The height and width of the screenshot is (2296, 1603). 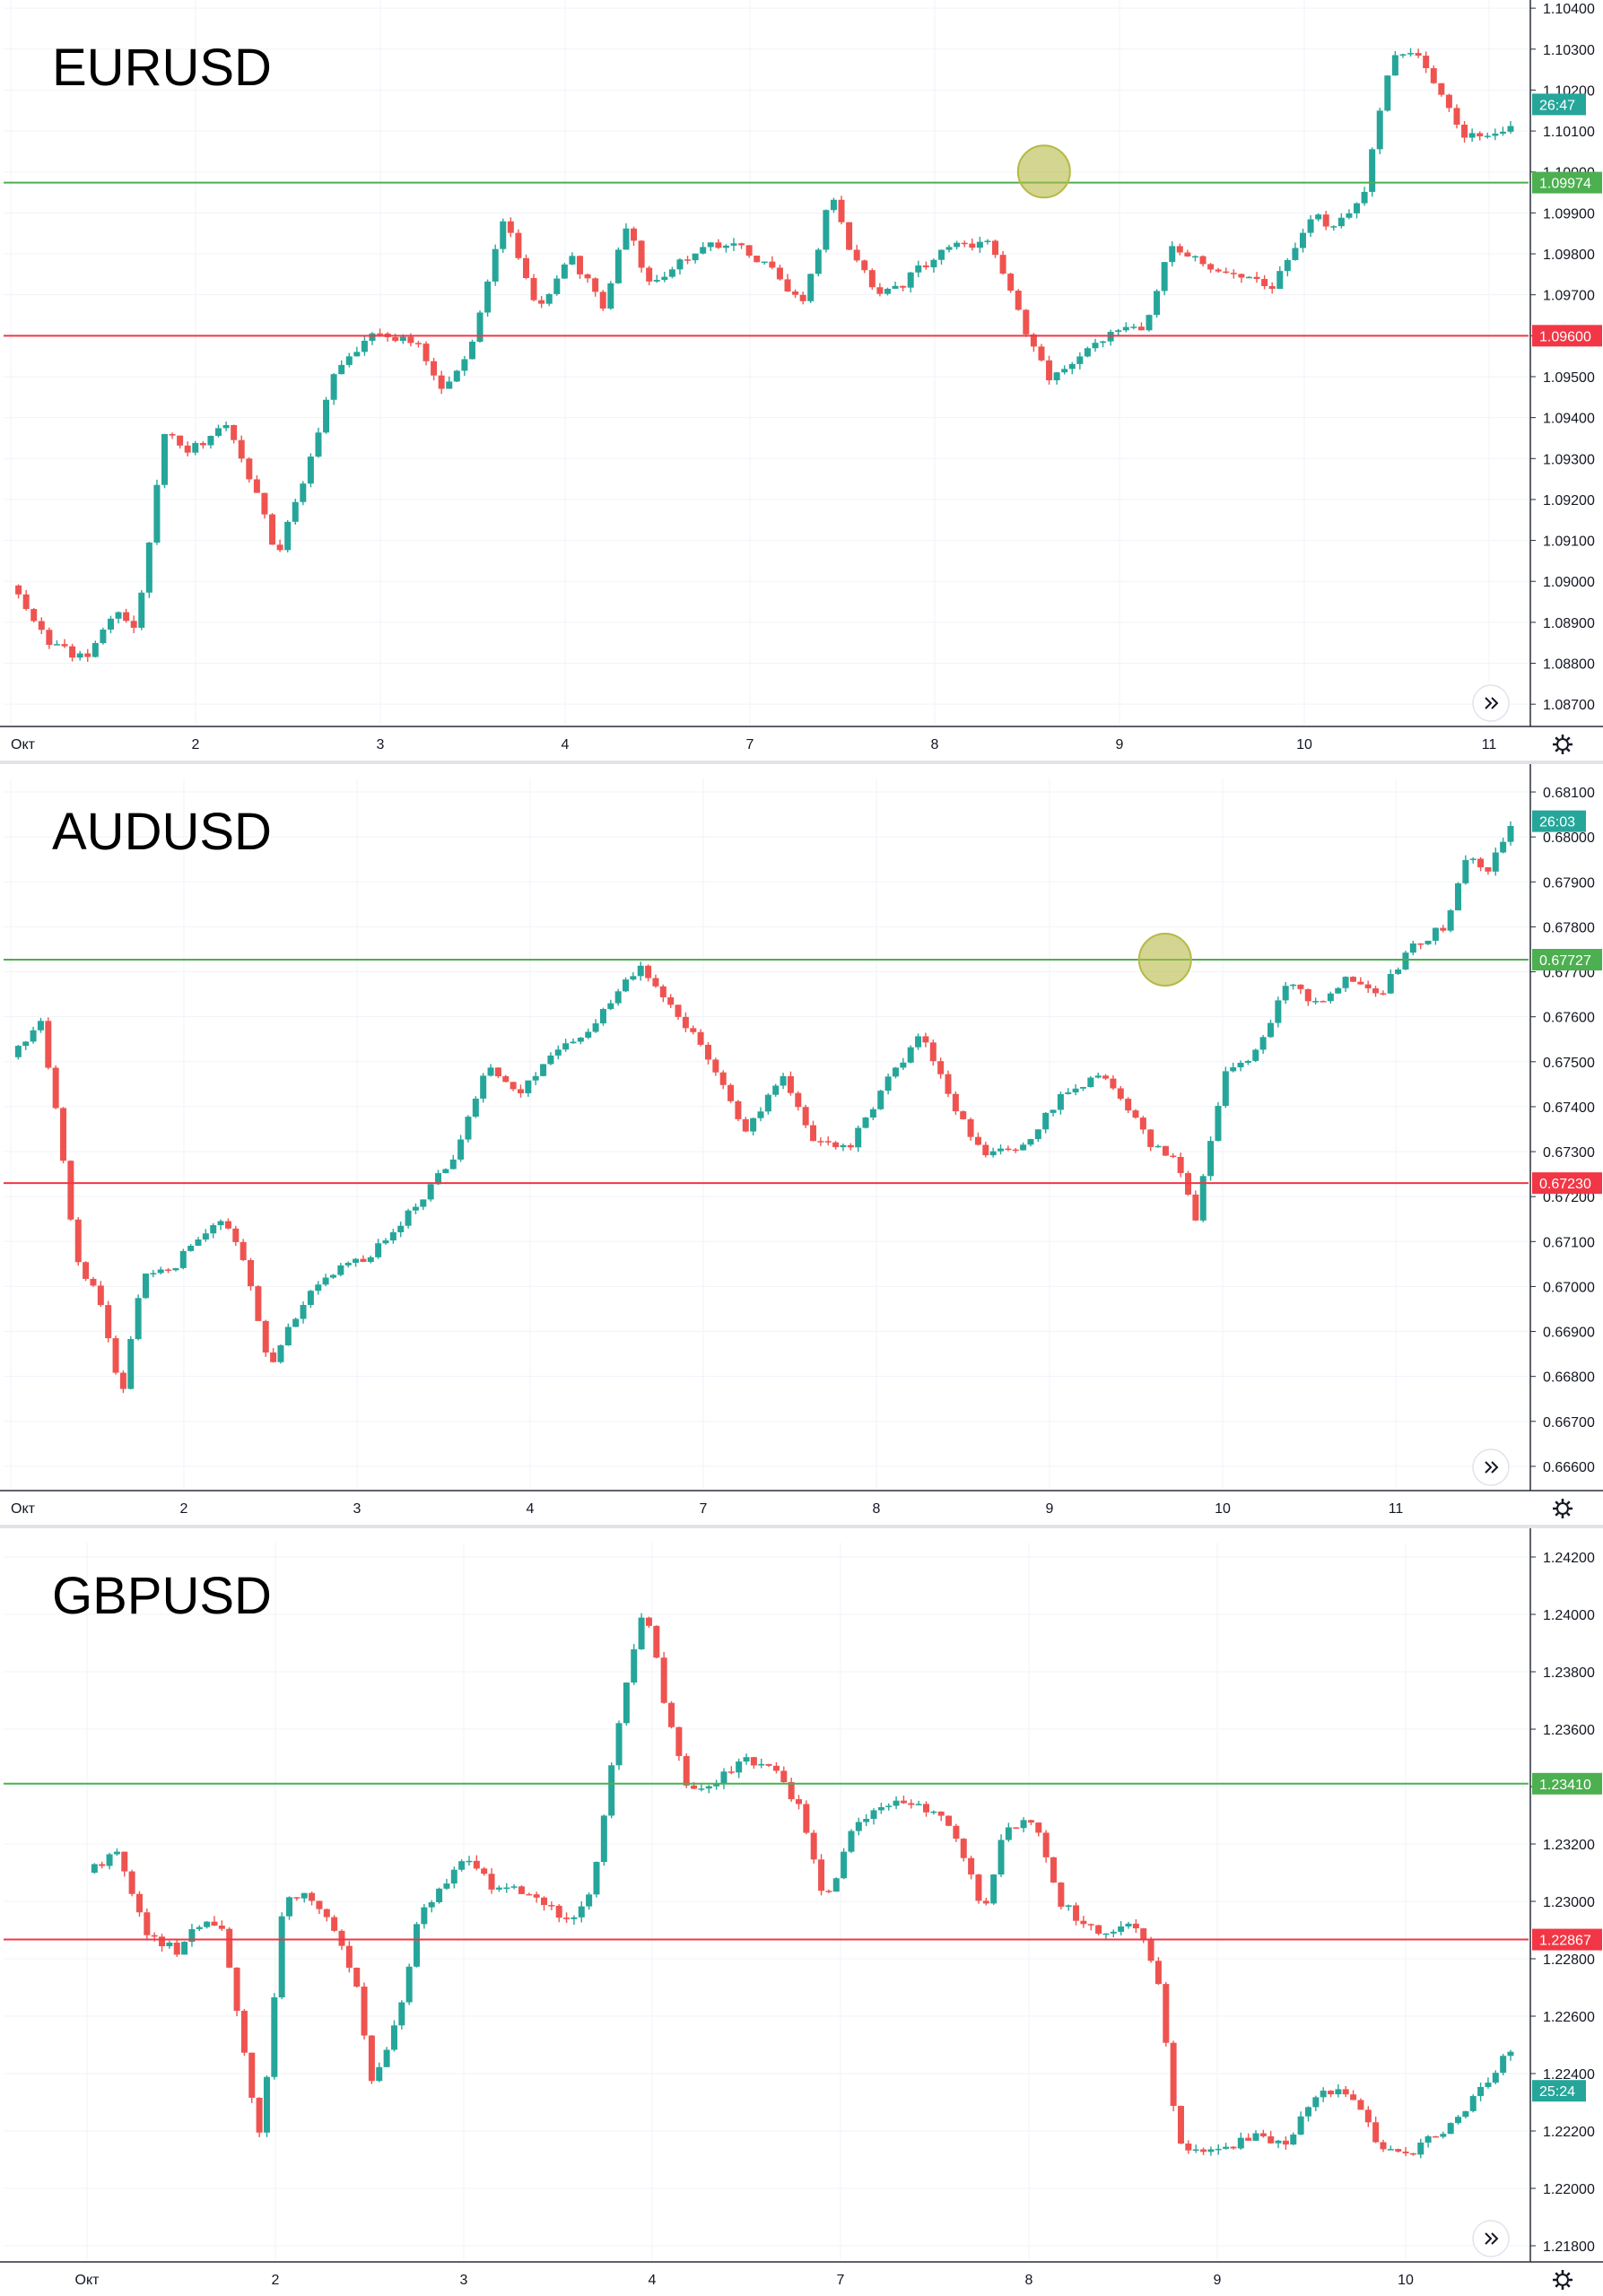 I want to click on time-axis: Окт 2 3 4 7 8 9 10, so click(x=744, y=2280).